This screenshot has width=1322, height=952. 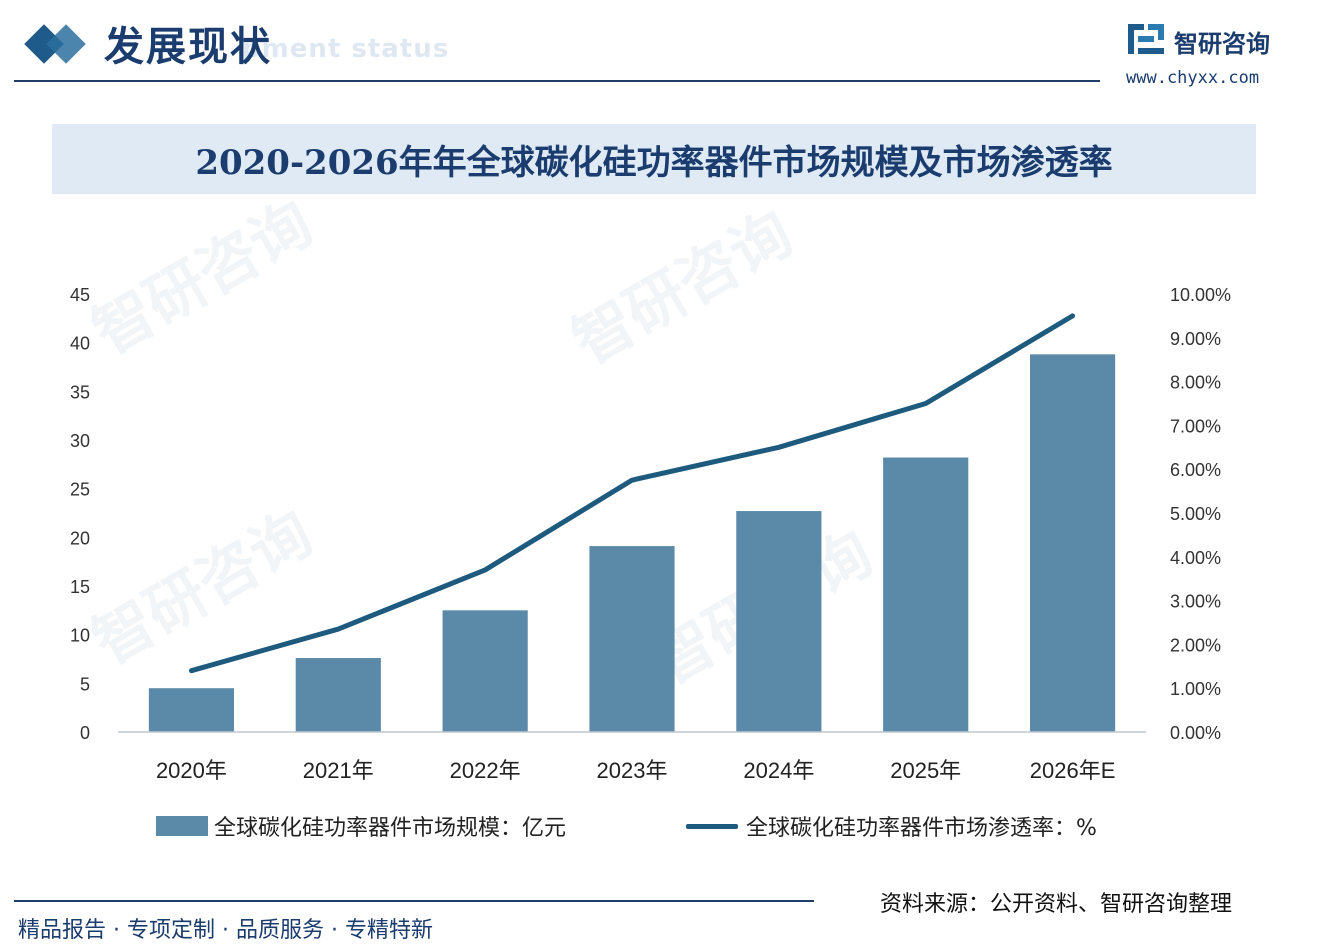 What do you see at coordinates (632, 639) in the screenshot?
I see `bar-2023年` at bounding box center [632, 639].